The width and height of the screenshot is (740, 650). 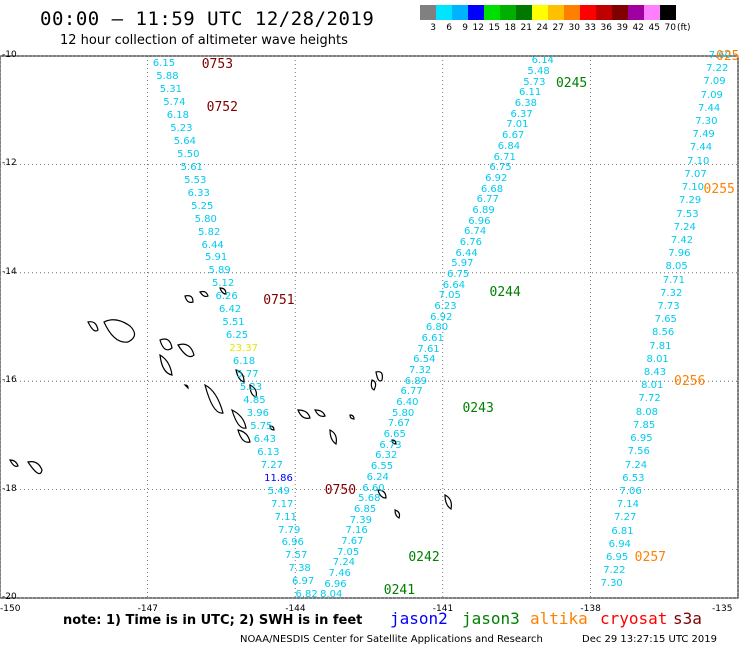 I want to click on wave-height-value: 6.42, so click(x=230, y=310).